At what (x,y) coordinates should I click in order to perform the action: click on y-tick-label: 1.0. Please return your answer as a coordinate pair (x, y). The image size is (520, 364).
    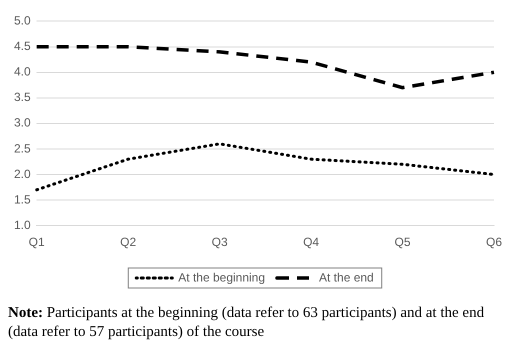
    Looking at the image, I should click on (22, 225).